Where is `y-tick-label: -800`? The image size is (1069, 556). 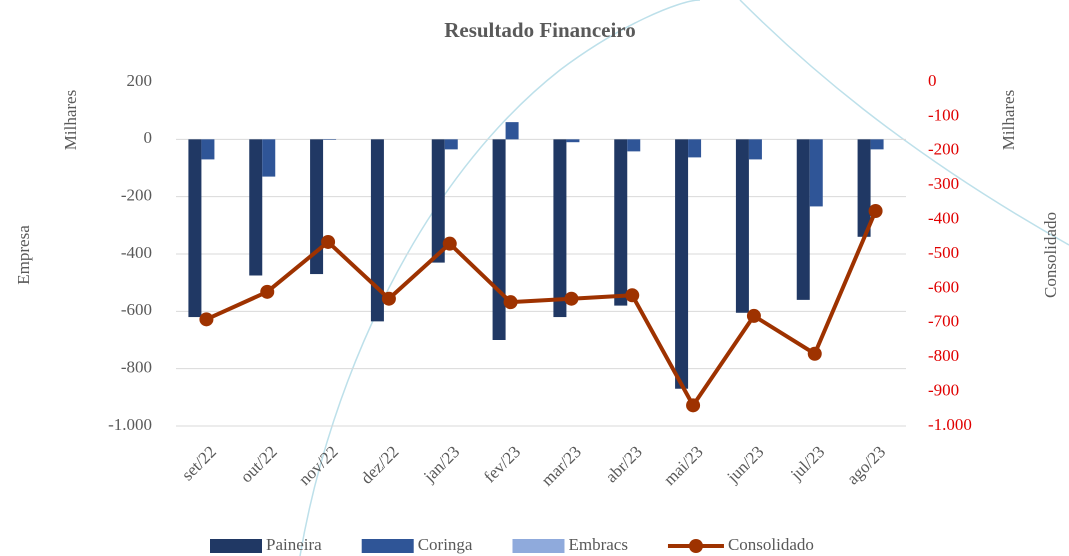 y-tick-label: -800 is located at coordinates (136, 367).